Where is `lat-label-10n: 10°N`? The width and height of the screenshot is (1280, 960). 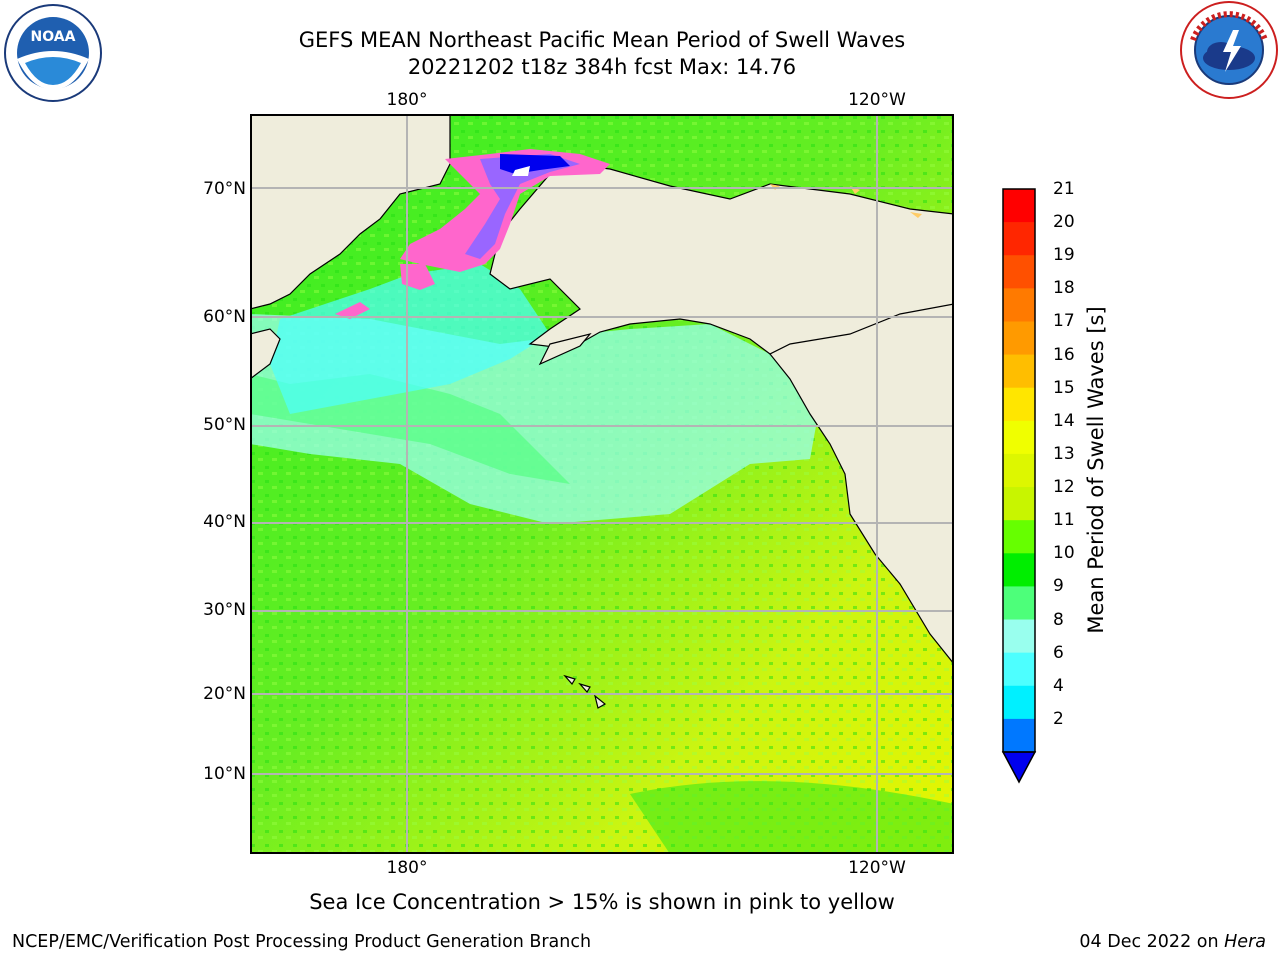
lat-label-10n: 10°N is located at coordinates (224, 774).